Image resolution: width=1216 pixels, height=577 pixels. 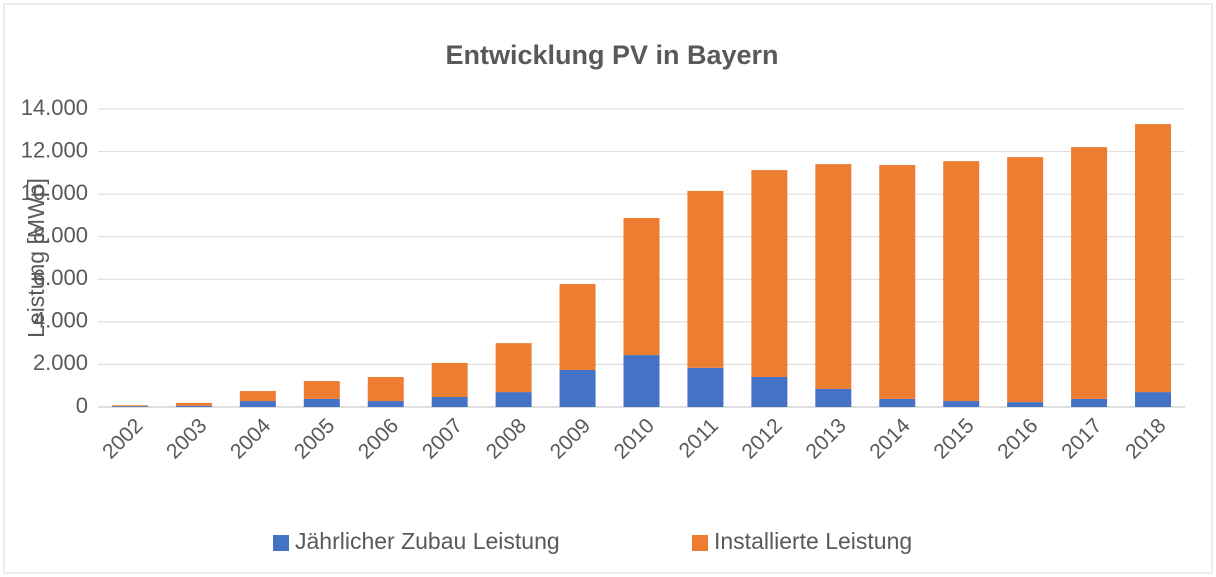 What do you see at coordinates (54, 107) in the screenshot?
I see `y-tick-label: 14.000` at bounding box center [54, 107].